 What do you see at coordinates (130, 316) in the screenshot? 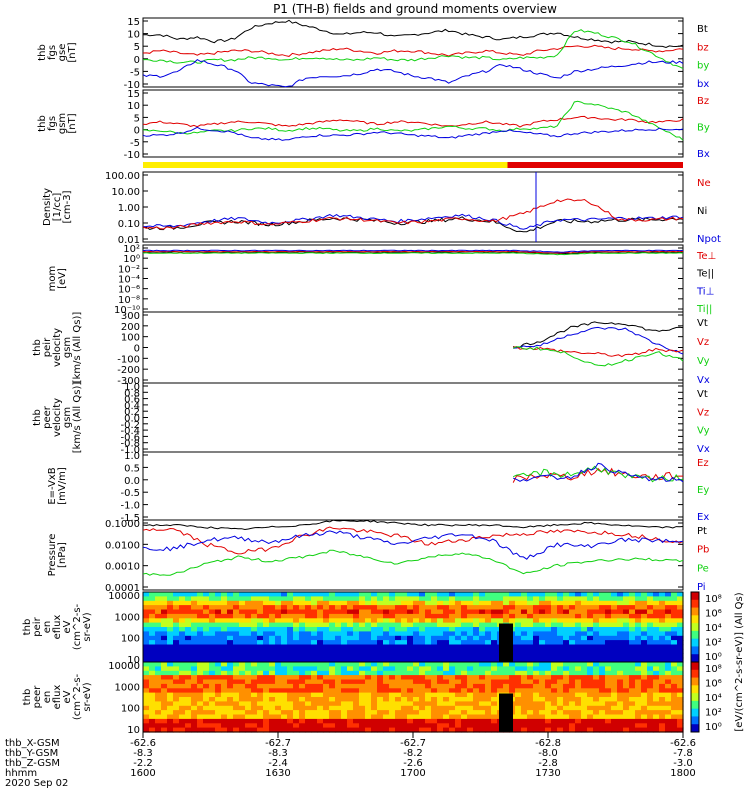
I see `y-tick-label: 300` at bounding box center [130, 316].